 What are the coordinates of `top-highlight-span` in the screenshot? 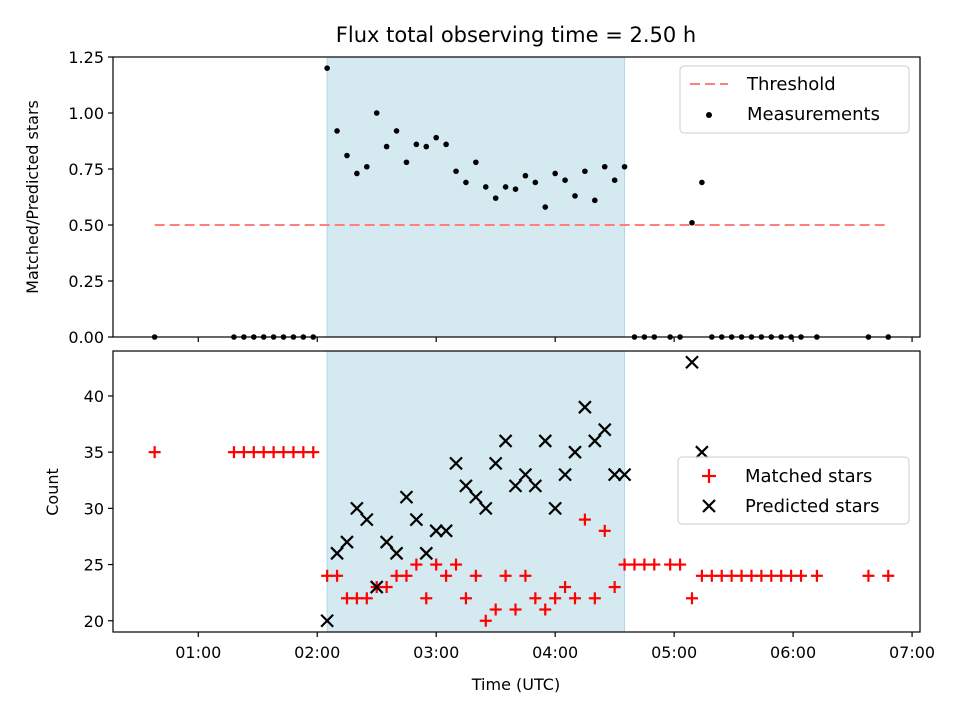 It's located at (476, 197).